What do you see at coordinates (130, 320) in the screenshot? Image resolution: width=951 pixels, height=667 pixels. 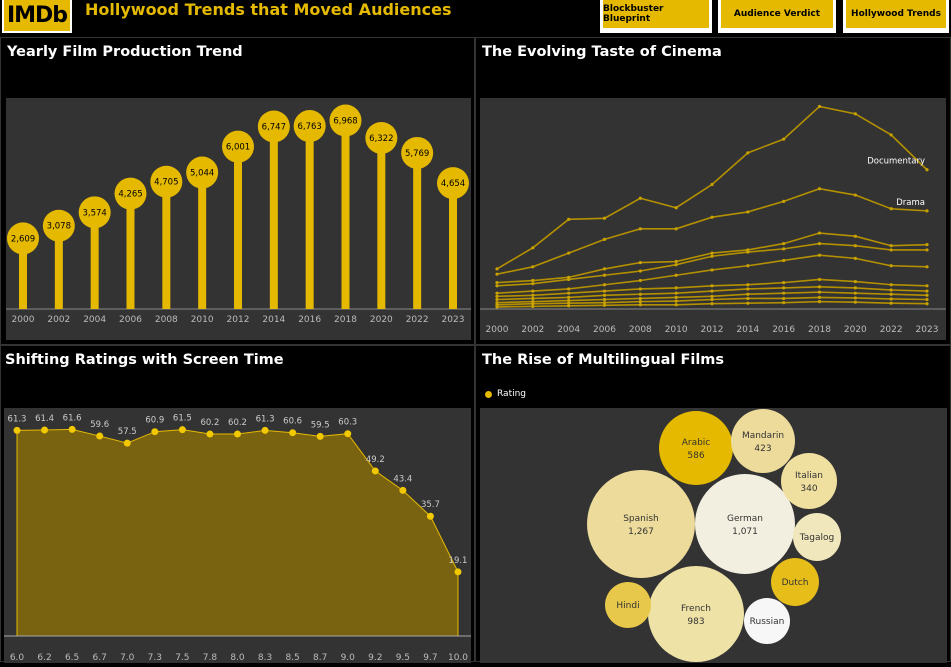 I see `production-x-tick: 2006` at bounding box center [130, 320].